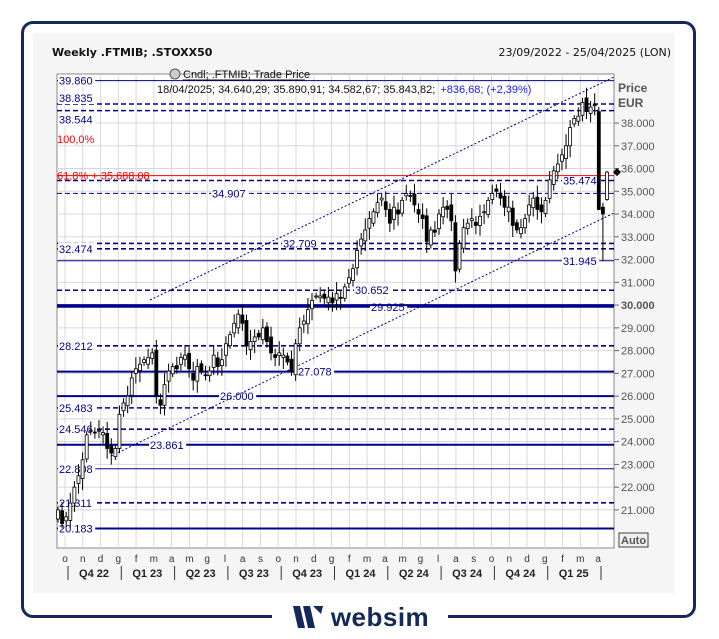  Describe the element at coordinates (76, 82) in the screenshot. I see `level-label: 39.860` at that location.